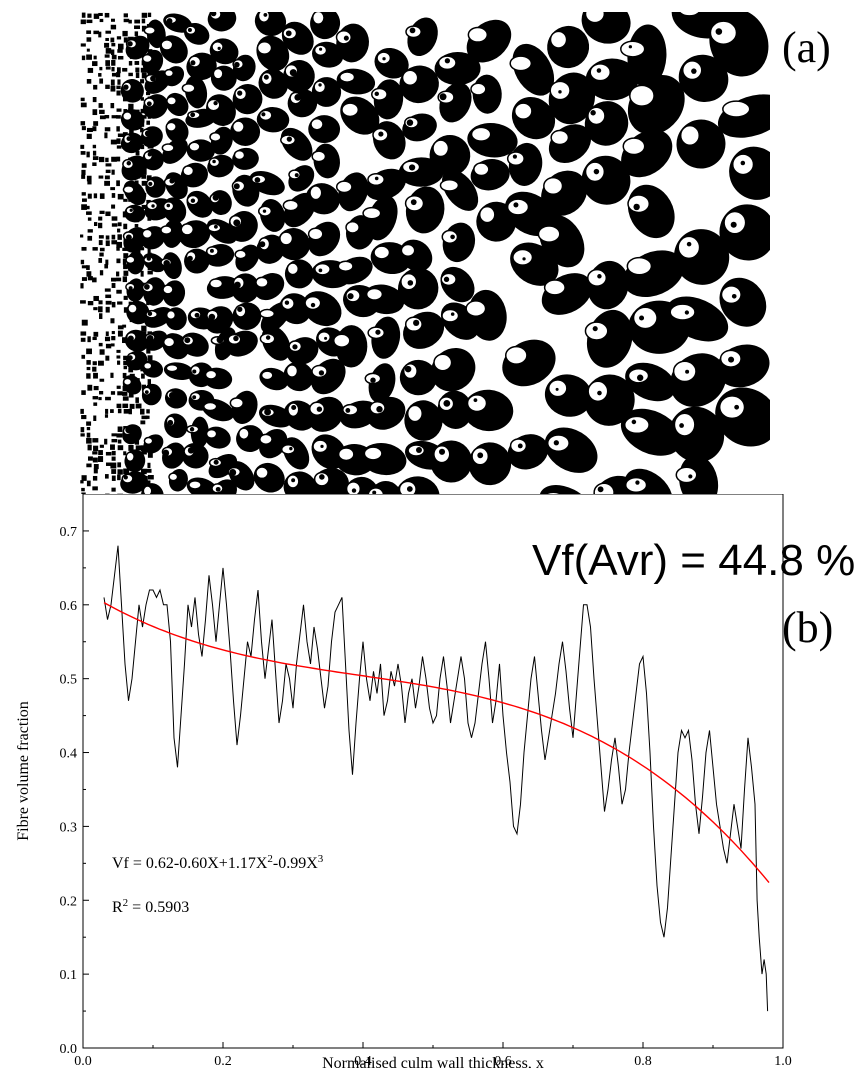 The image size is (857, 1068). I want to click on y-tick-label: 0.7, so click(69, 532).